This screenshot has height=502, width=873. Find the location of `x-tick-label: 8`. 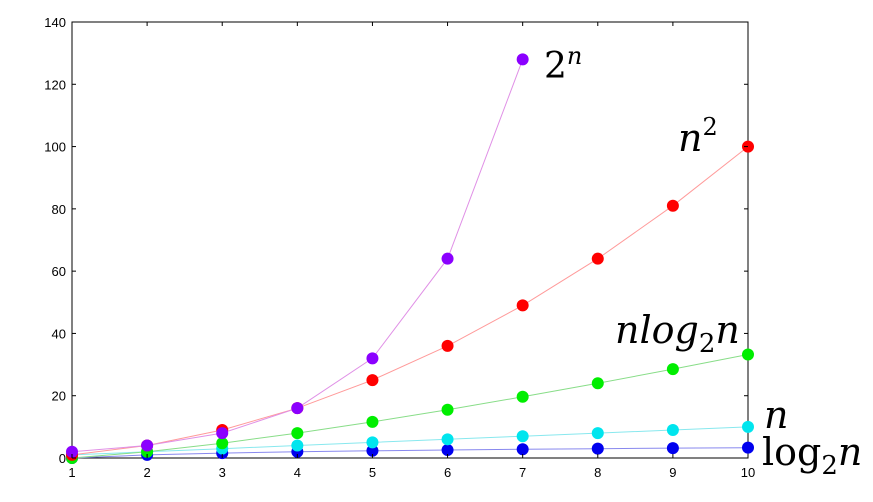

x-tick-label: 8 is located at coordinates (597, 472).